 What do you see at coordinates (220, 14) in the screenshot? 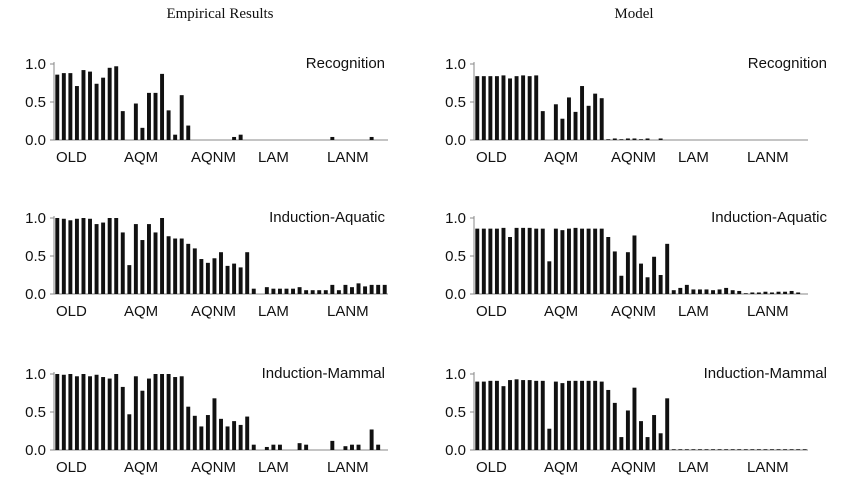
I see `column-title-empirical: Empirical Results` at bounding box center [220, 14].